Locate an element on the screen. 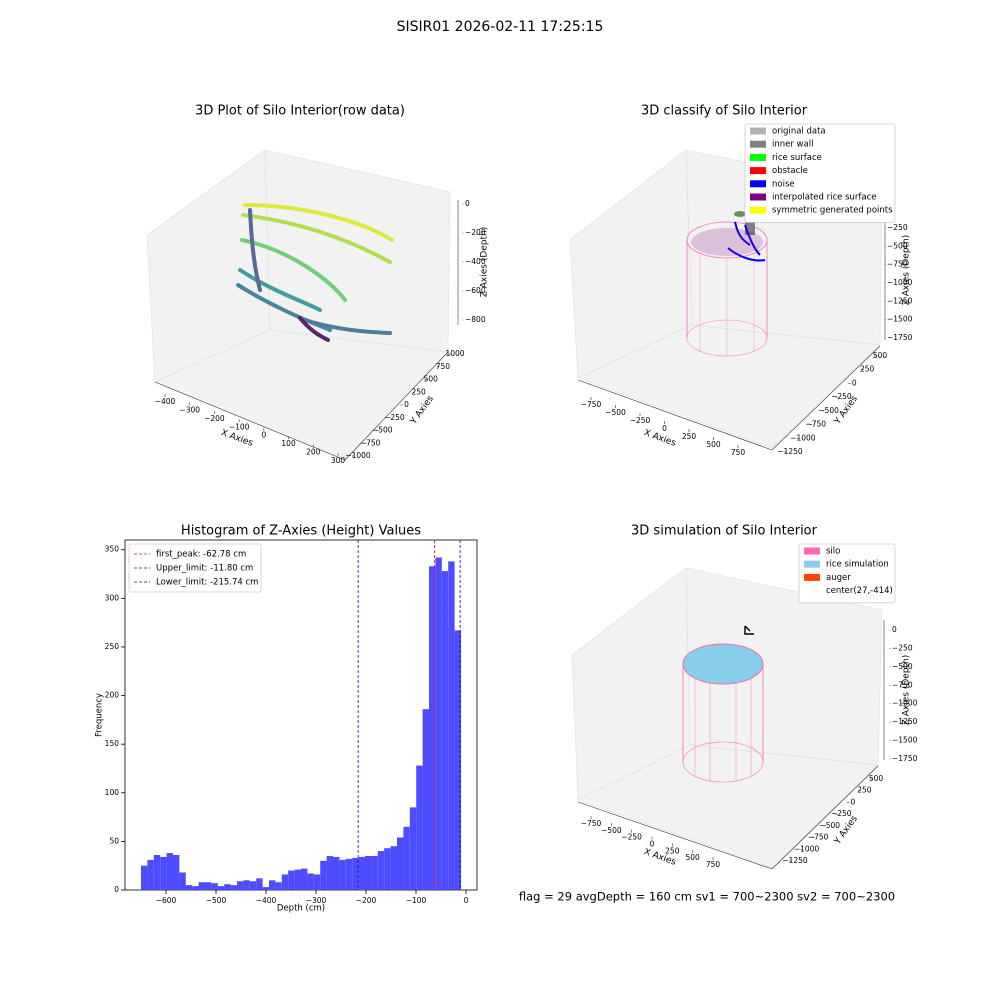 This screenshot has height=1000, width=1000. z-tick-label: −250 is located at coordinates (897, 227).